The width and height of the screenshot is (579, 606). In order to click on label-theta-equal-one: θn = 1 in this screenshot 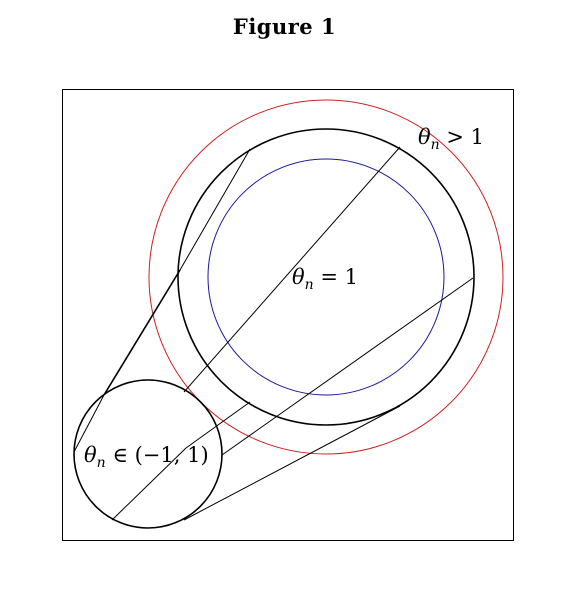, I will do `click(325, 279)`.